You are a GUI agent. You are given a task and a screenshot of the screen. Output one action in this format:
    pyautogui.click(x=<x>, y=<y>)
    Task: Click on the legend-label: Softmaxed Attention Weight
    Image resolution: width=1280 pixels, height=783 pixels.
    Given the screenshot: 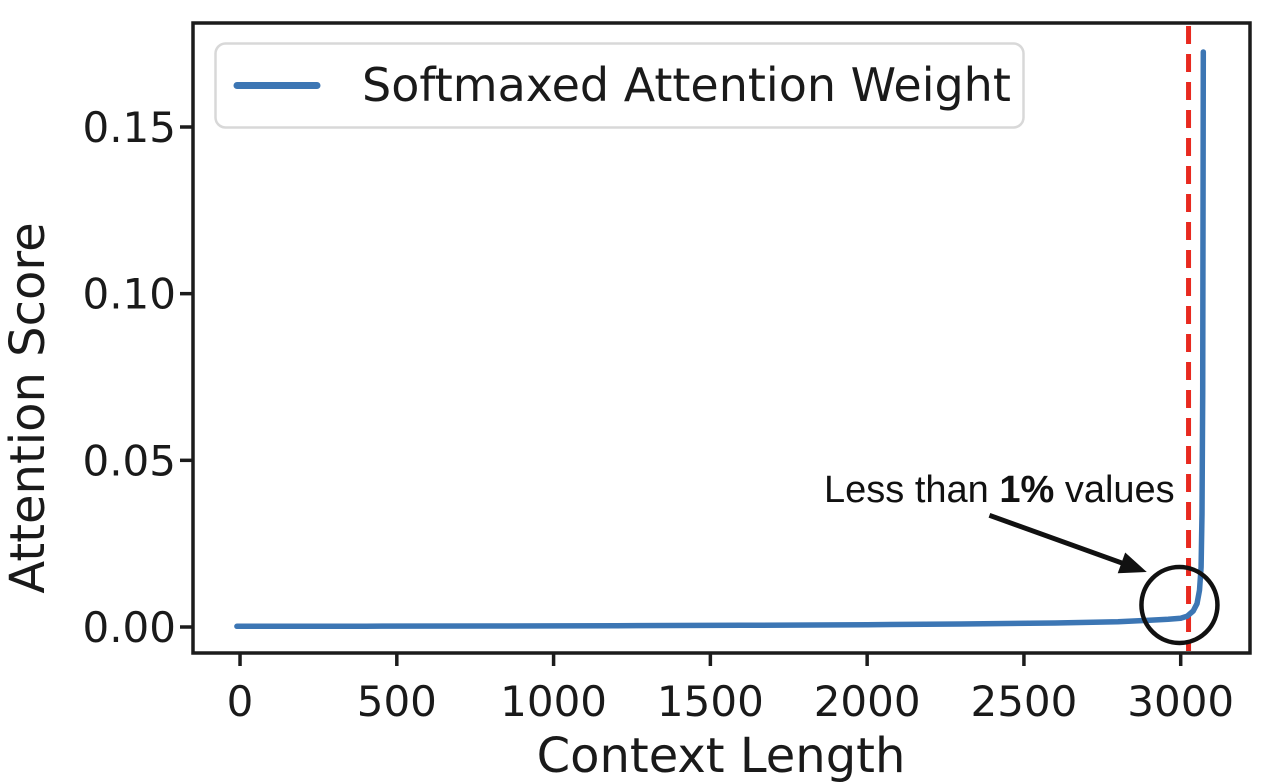 What is the action you would take?
    pyautogui.click(x=686, y=85)
    